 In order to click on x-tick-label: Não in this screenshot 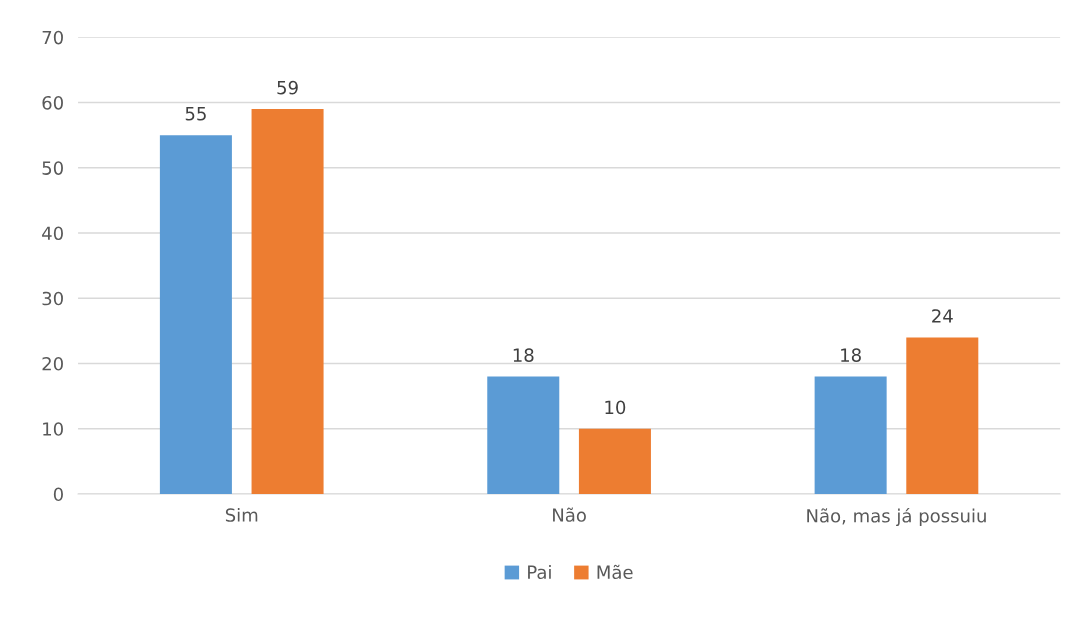, I will do `click(569, 514)`.